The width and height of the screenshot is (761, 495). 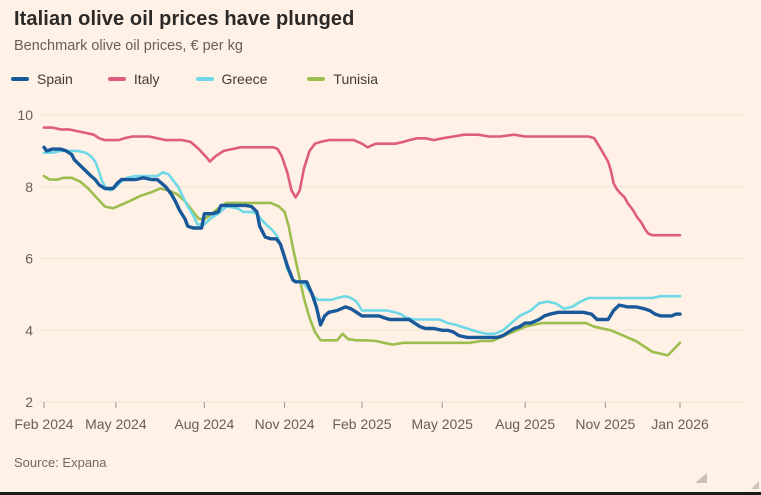 What do you see at coordinates (29, 402) in the screenshot?
I see `y-axis-label-2: 2` at bounding box center [29, 402].